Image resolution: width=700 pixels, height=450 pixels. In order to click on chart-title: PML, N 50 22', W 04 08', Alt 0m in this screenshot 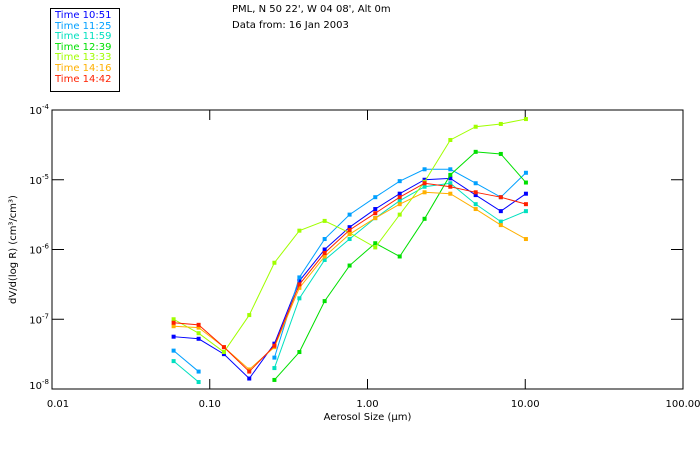, I will do `click(311, 9)`.